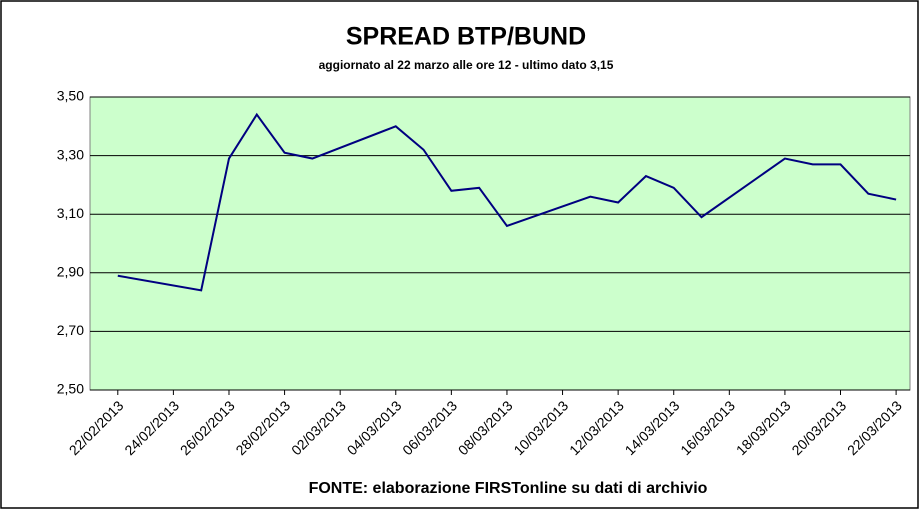  What do you see at coordinates (70, 96) in the screenshot?
I see `y-tick-label: 3,50` at bounding box center [70, 96].